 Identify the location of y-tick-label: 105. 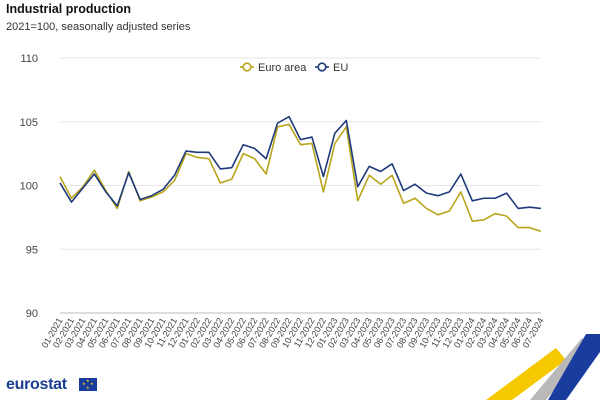
(29, 123).